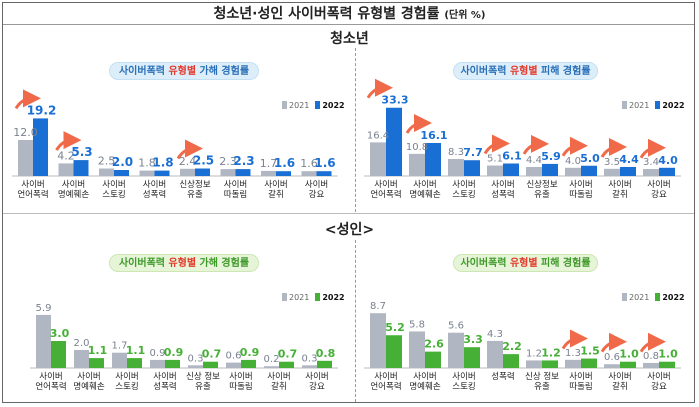 The height and width of the screenshot is (407, 699). Describe the element at coordinates (310, 358) in the screenshot. I see `value-label-2021: 0.3` at that location.